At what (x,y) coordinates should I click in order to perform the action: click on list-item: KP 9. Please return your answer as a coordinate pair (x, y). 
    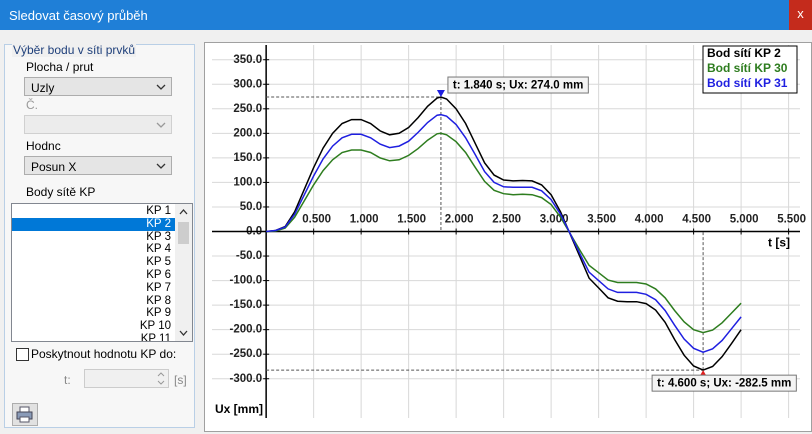
    Looking at the image, I should click on (158, 313).